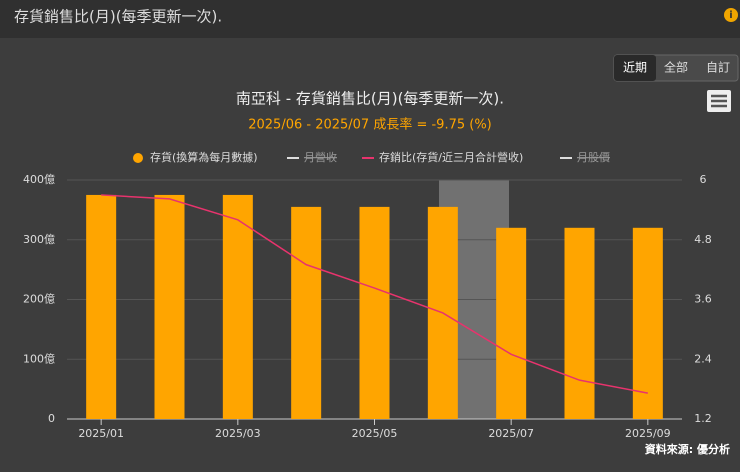 This screenshot has height=472, width=740. Describe the element at coordinates (39, 179) in the screenshot. I see `y-tick-label: 400億` at that location.